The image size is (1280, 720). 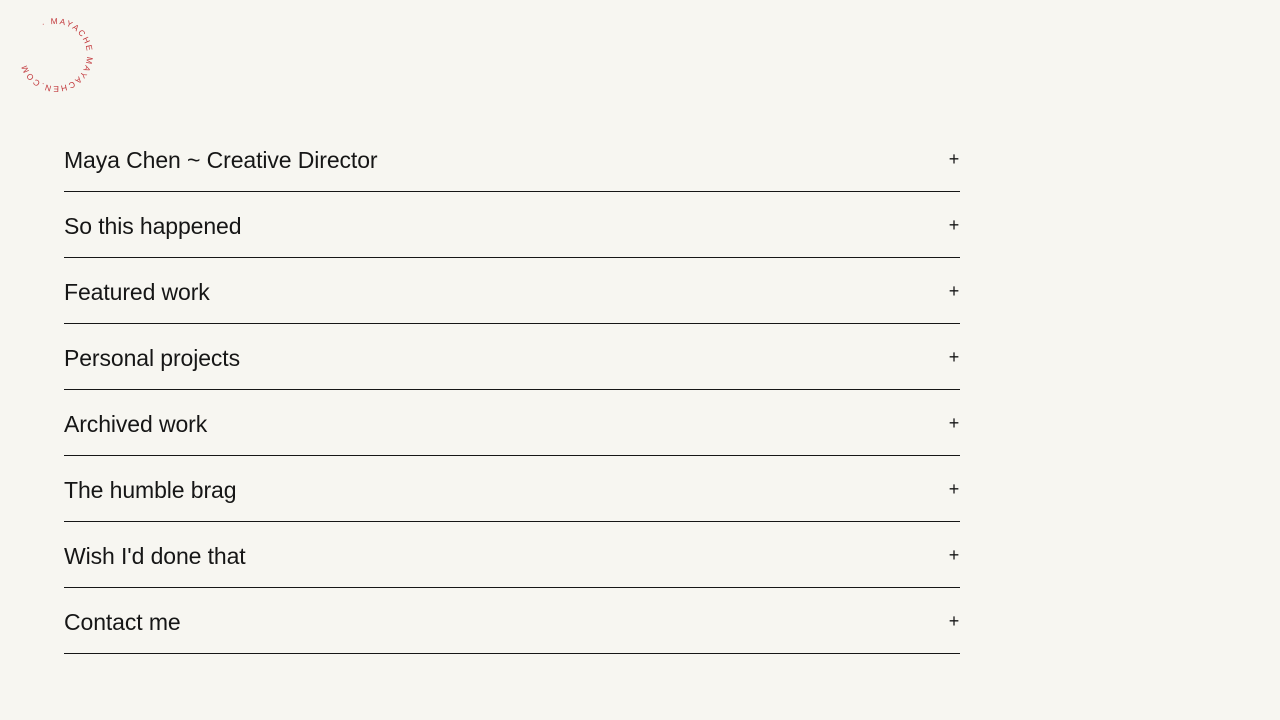 What do you see at coordinates (512, 357) in the screenshot?
I see `accordion-item: Personal projects +` at bounding box center [512, 357].